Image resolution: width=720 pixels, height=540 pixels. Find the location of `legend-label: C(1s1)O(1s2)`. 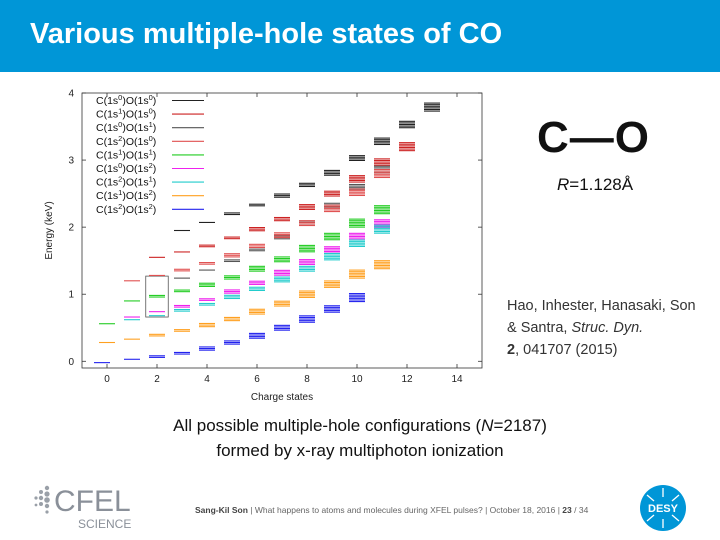

legend-label: C(1s1)O(1s2) is located at coordinates (126, 195).